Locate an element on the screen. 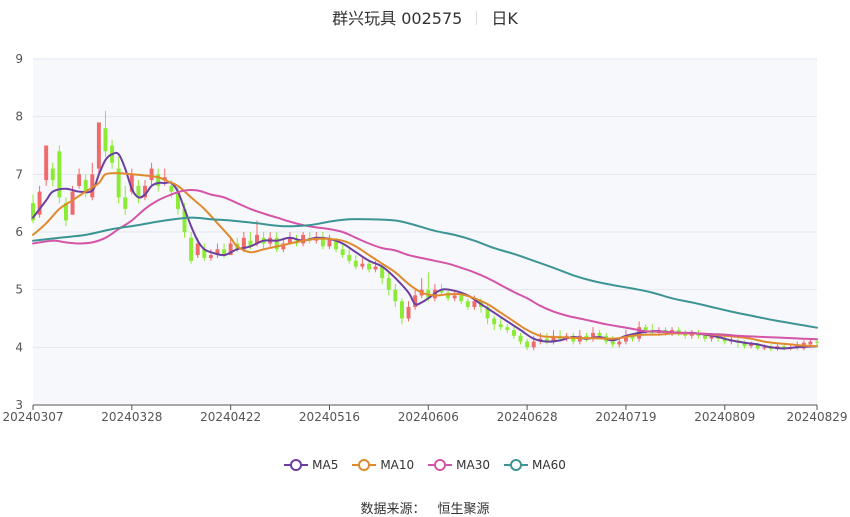  y-tick-label: 9 is located at coordinates (19, 59).